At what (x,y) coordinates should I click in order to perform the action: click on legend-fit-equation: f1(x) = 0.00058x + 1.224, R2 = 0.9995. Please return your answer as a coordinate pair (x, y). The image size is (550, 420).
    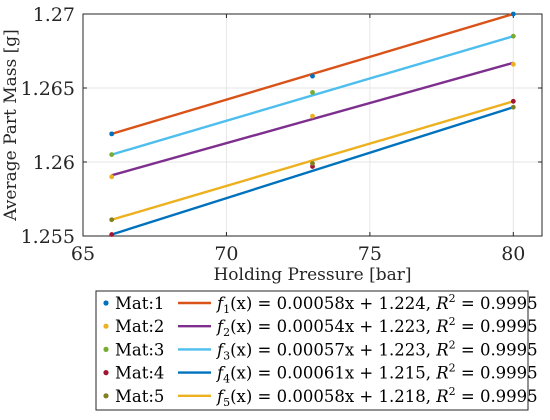
    Looking at the image, I should click on (376, 304).